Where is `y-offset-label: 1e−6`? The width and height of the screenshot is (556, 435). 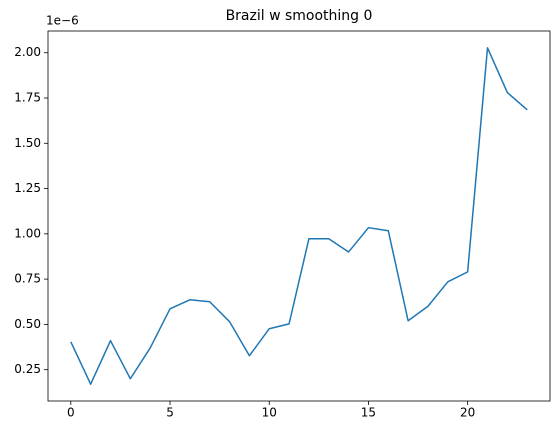
y-offset-label: 1e−6 is located at coordinates (62, 21).